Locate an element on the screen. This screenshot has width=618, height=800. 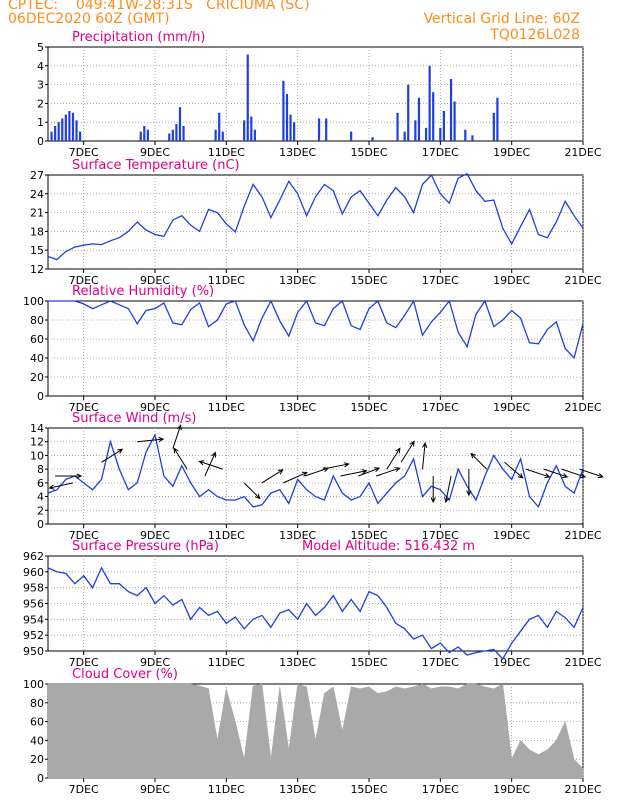
header-vertical-grid: Vertical Grid Line: 60Z is located at coordinates (501, 19).